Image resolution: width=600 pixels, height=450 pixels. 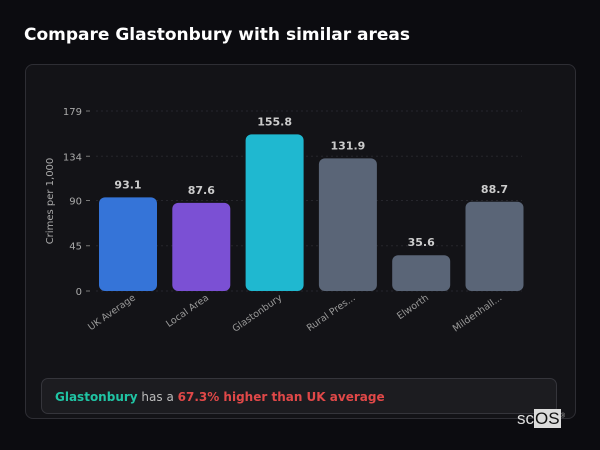 What do you see at coordinates (127, 184) in the screenshot?
I see `bar-value-label: 93.1` at bounding box center [127, 184].